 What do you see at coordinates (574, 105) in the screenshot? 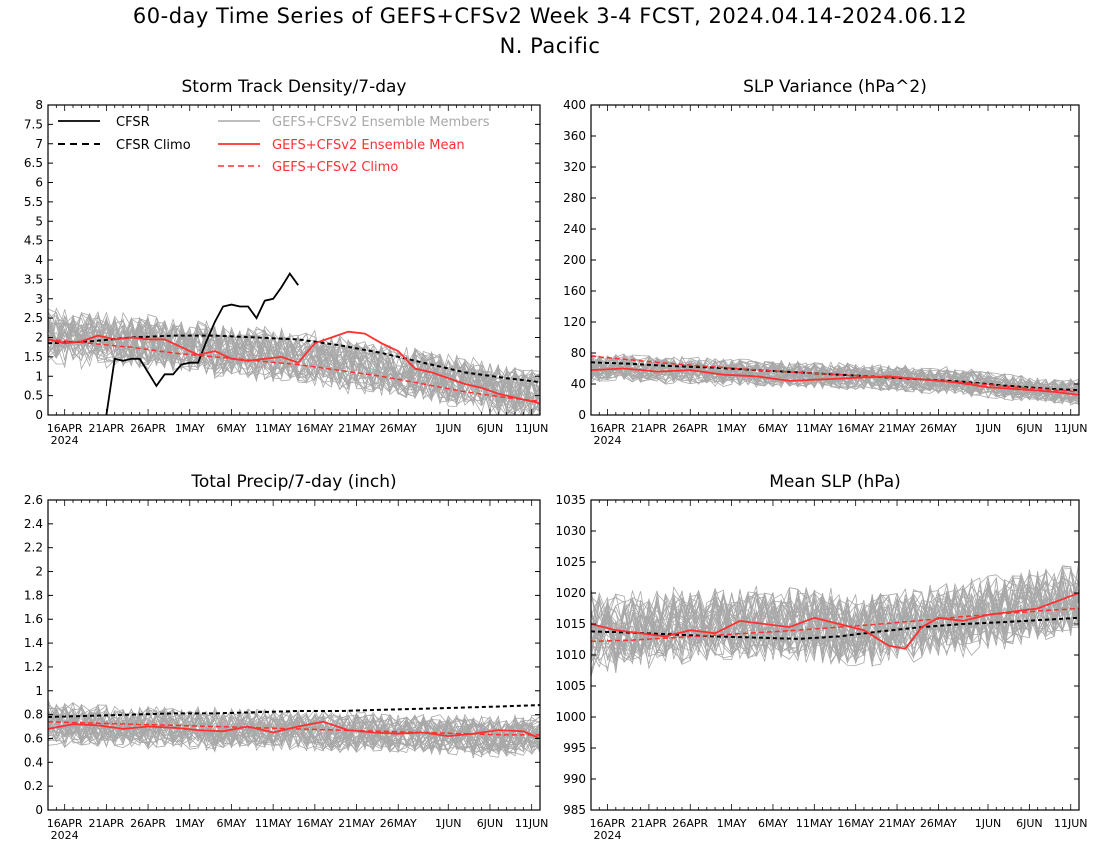
I see `y-tick-label: 400` at bounding box center [574, 105].